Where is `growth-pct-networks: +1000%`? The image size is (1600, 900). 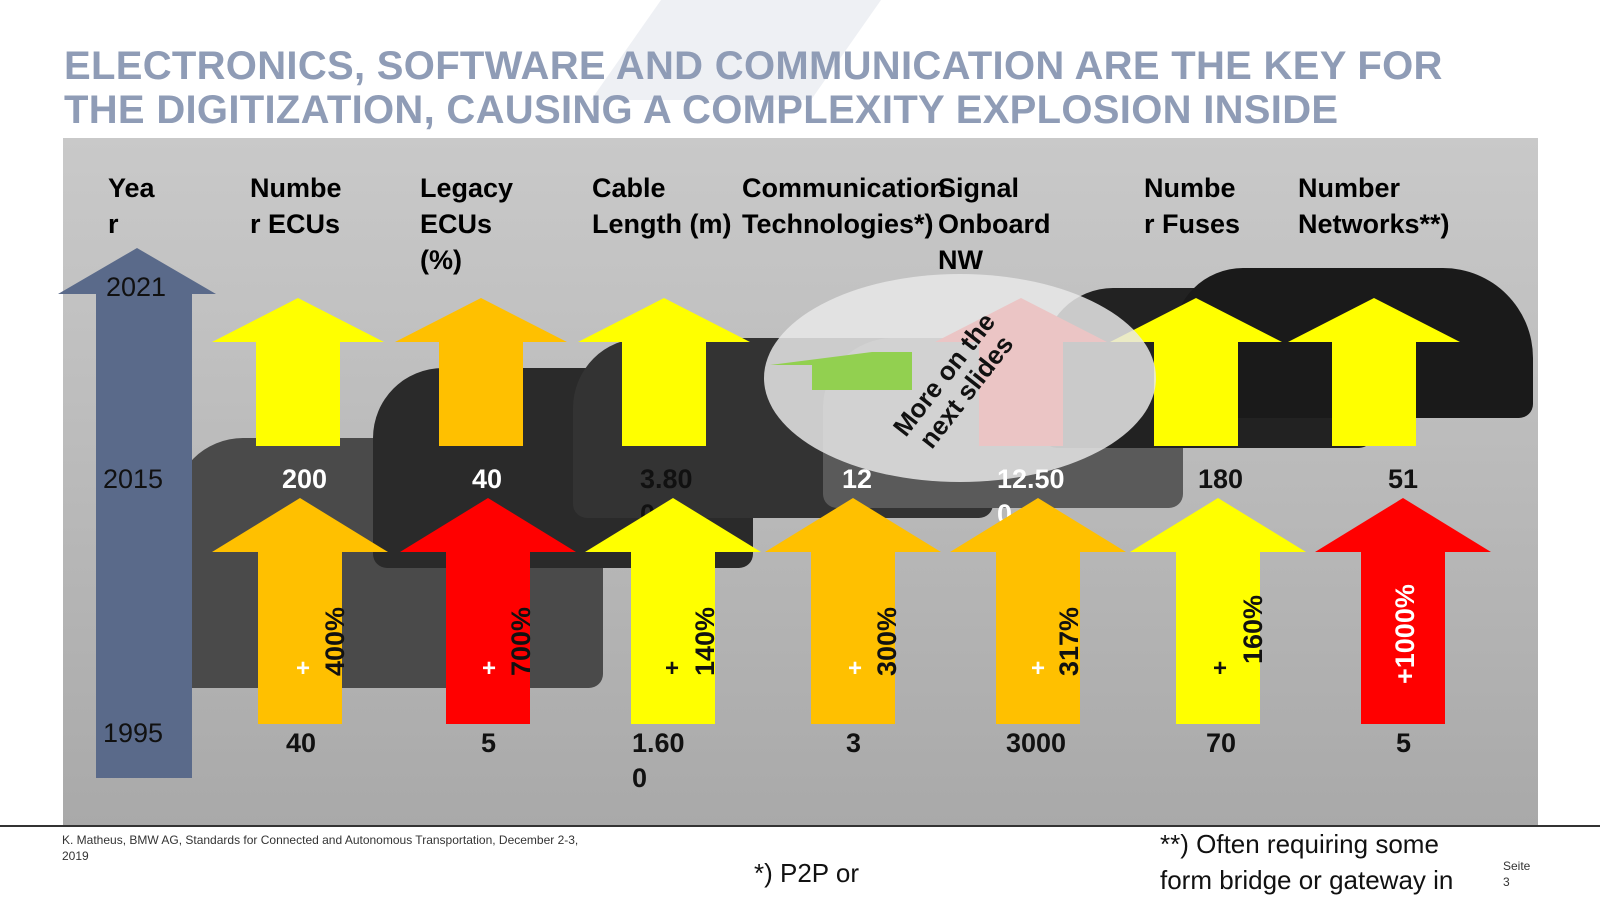
growth-pct-networks: +1000% is located at coordinates (1405, 634).